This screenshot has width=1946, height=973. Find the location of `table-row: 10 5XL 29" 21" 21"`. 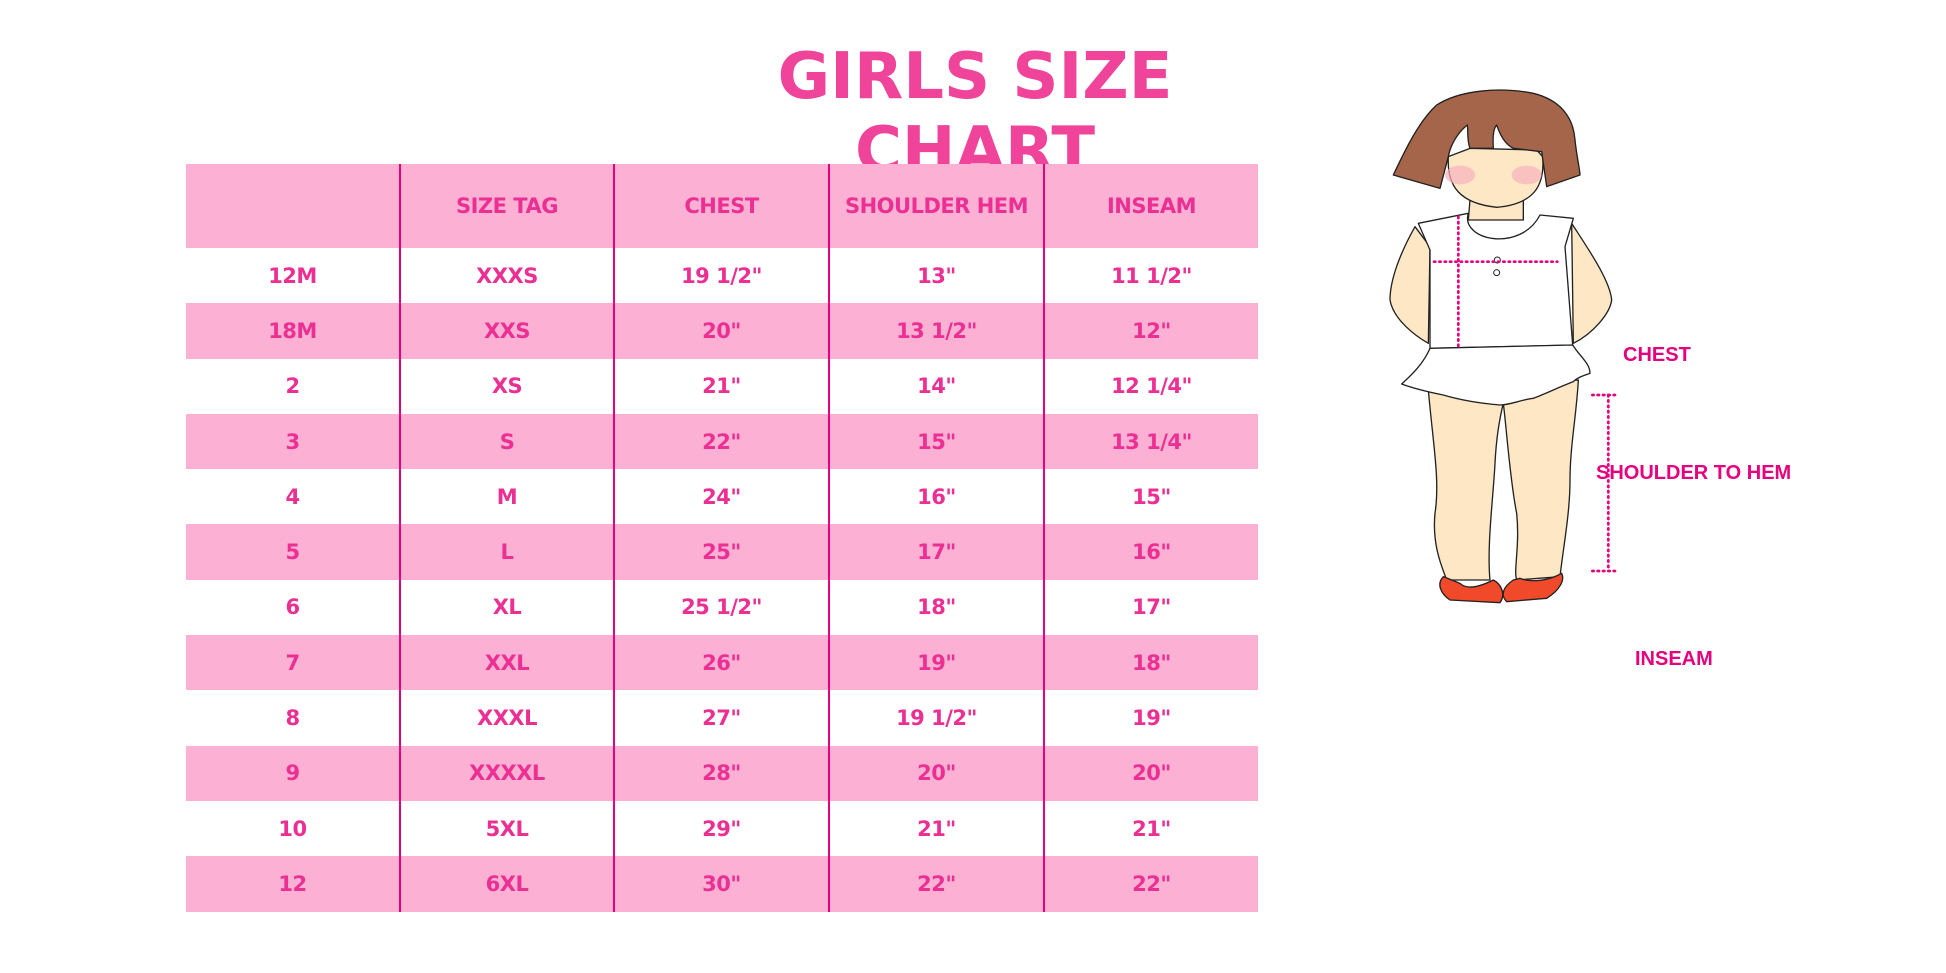

table-row: 10 5XL 29" 21" 21" is located at coordinates (722, 828).